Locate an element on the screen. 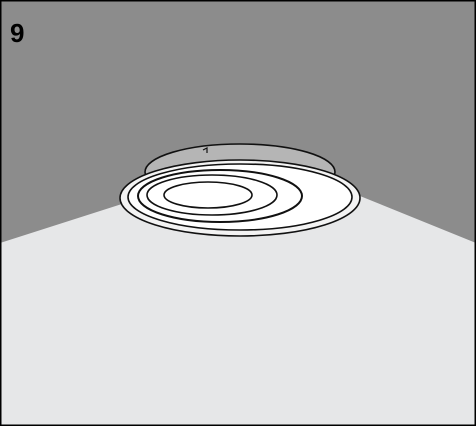 The image size is (476, 426). ceiling-lamp is located at coordinates (240, 190).